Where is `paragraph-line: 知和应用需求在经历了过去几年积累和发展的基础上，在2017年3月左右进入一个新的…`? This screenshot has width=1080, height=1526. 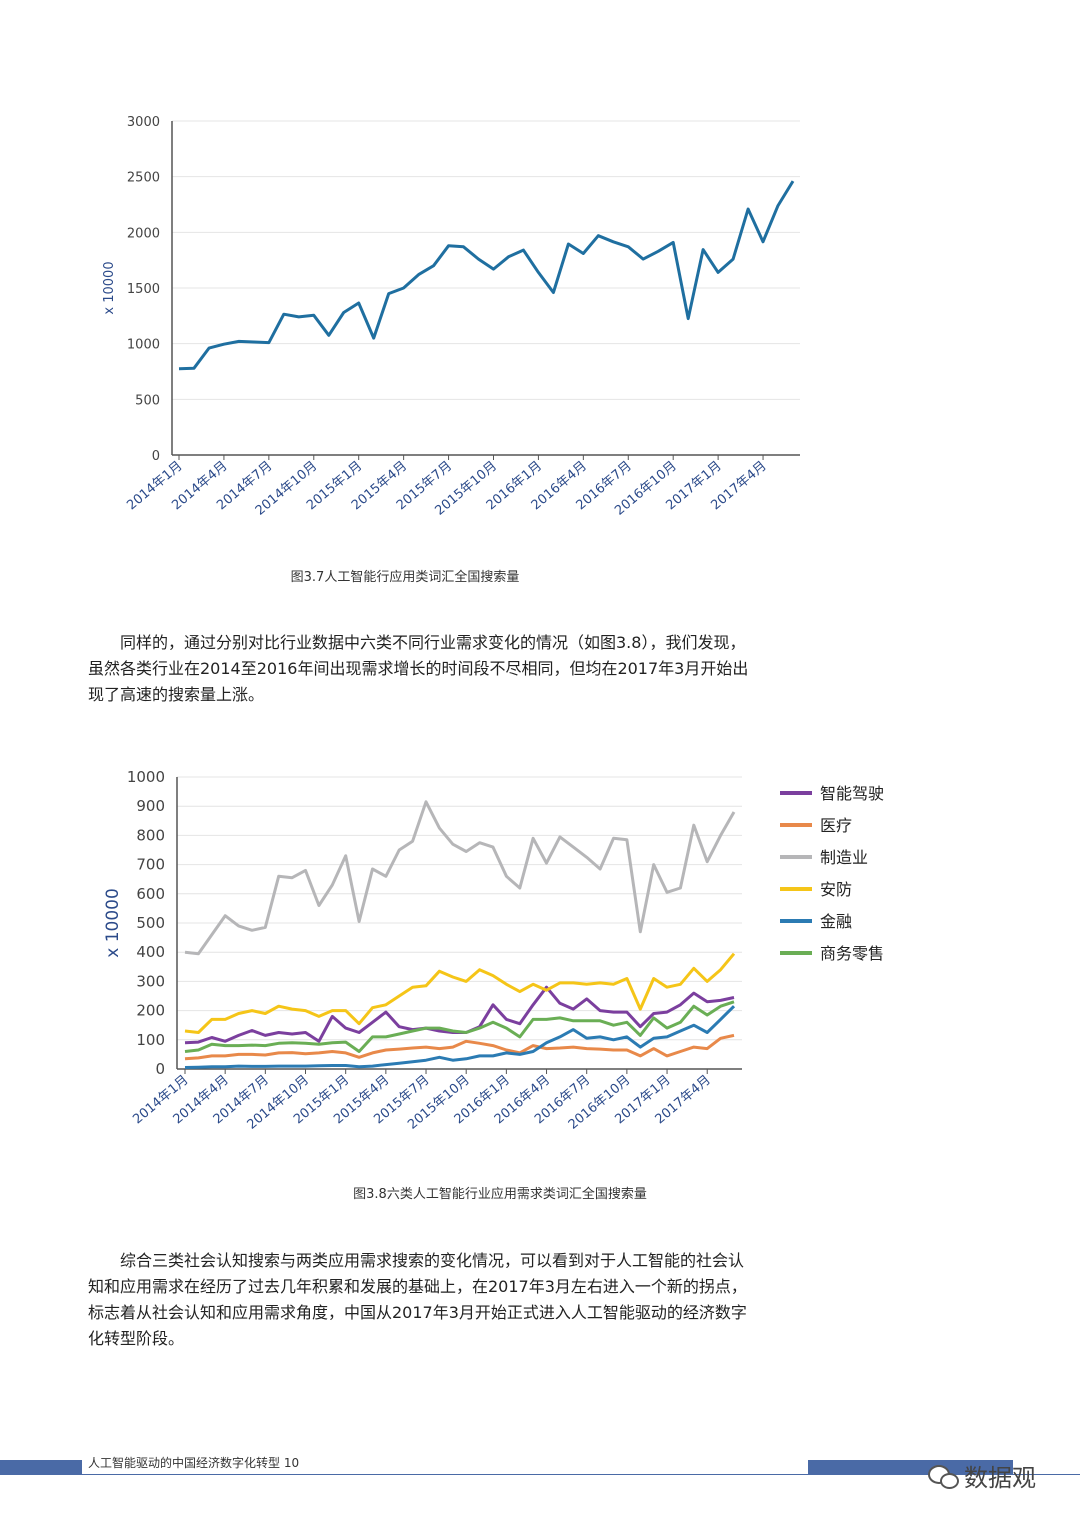
paragraph-line: 知和应用需求在经历了过去几年积累和发展的基础上，在2017年3月左右进入一个新的… is located at coordinates (417, 1286).